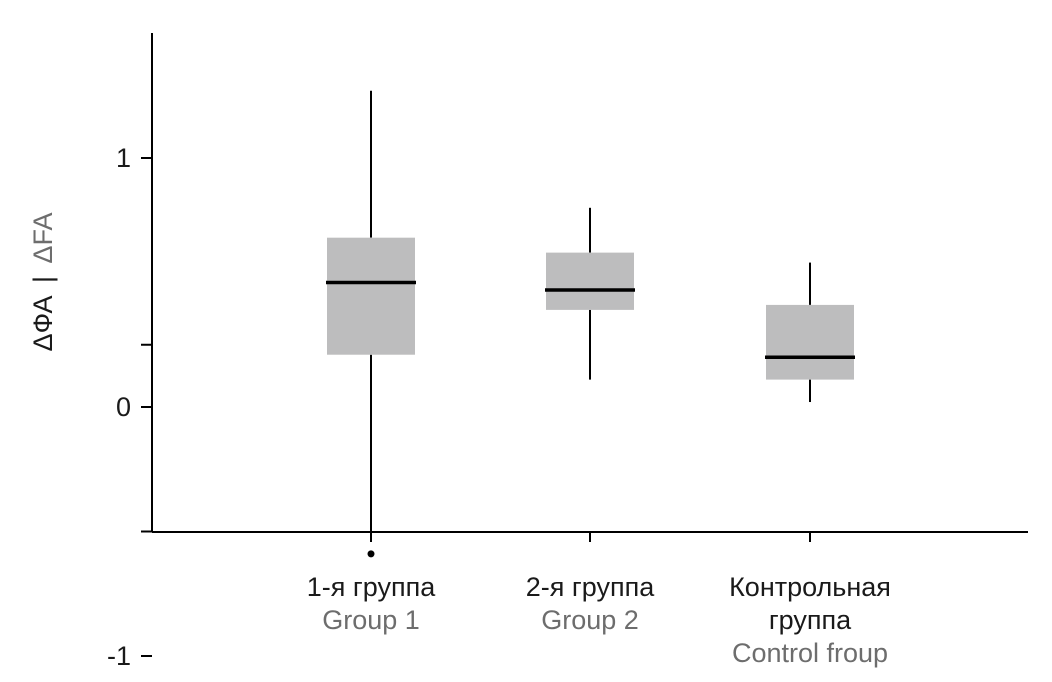  I want to click on category-label-ru: Контрольная, so click(810, 587).